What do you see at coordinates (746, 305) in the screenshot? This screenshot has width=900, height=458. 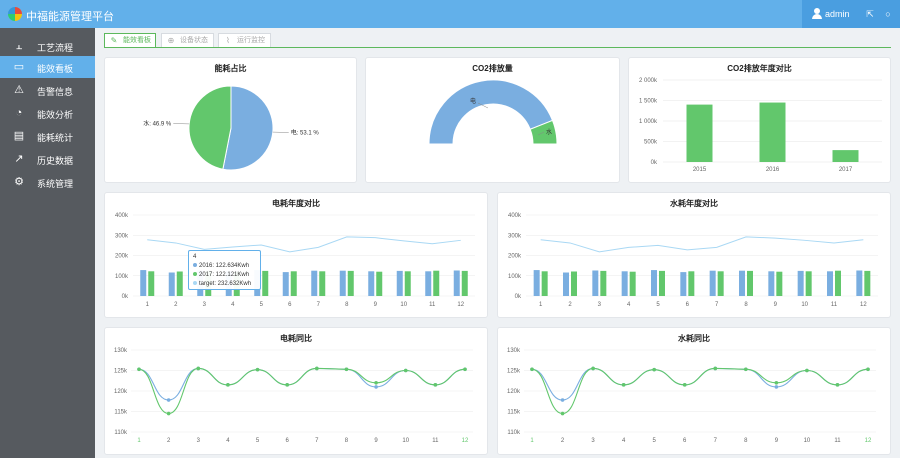 I see `x-tick-label: 8` at bounding box center [746, 305].